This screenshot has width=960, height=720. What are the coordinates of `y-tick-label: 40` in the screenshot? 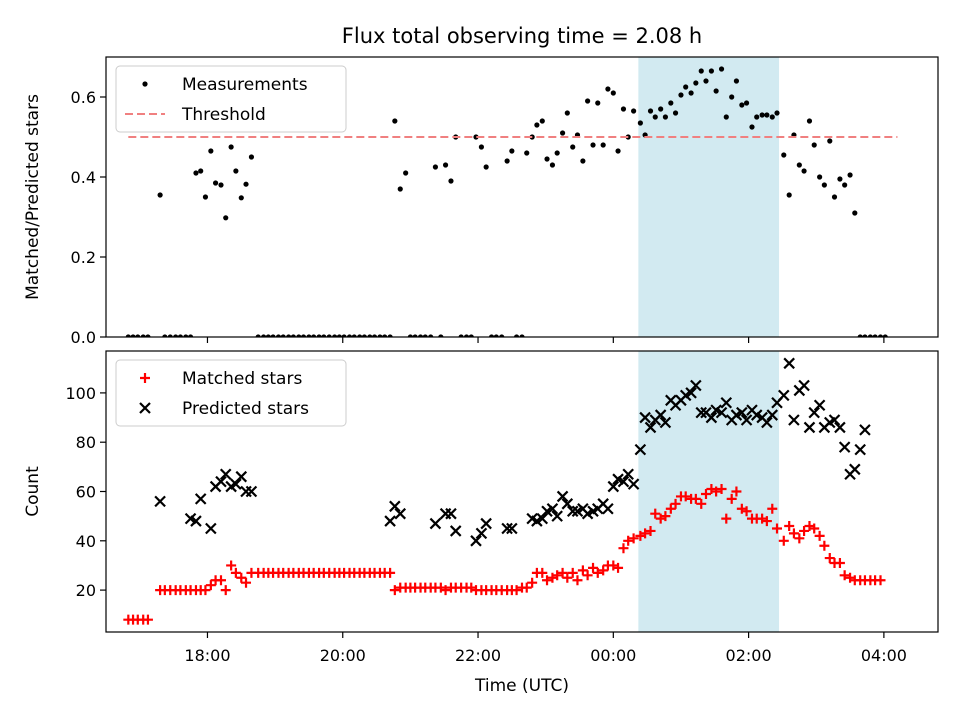 It's located at (86, 541).